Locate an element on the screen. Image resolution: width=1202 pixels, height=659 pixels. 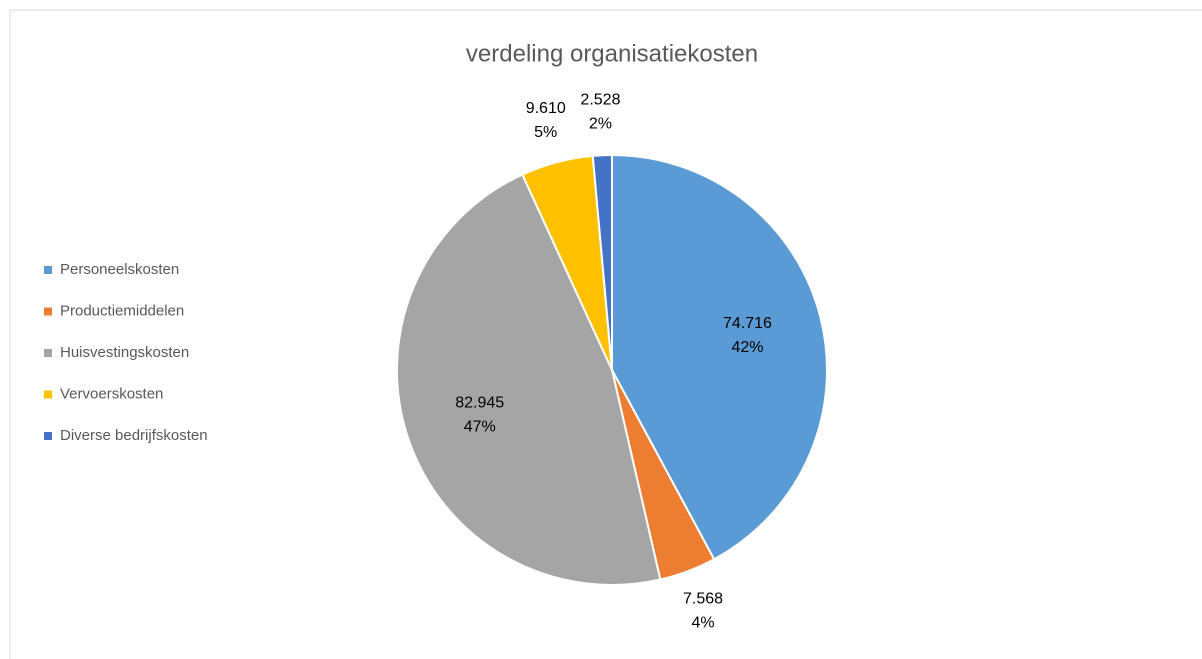
percent-label: 2% is located at coordinates (600, 123).